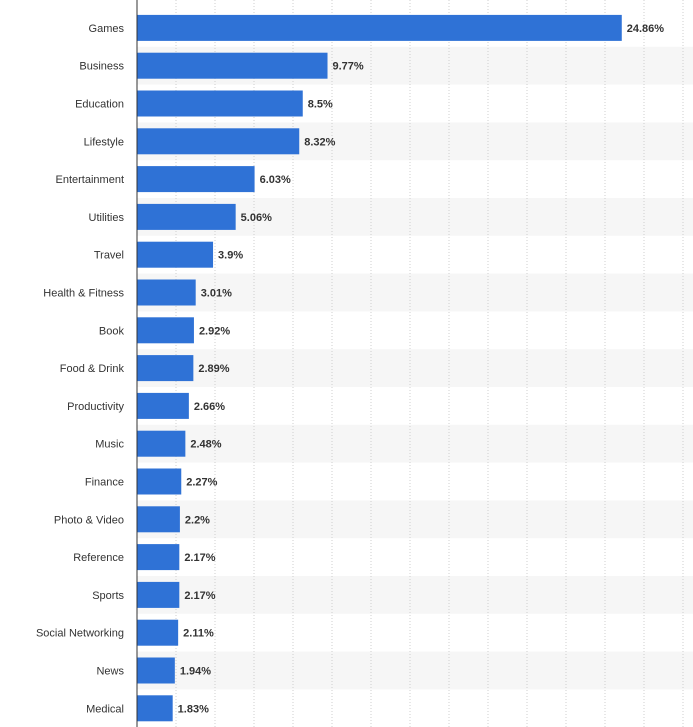  What do you see at coordinates (209, 407) in the screenshot?
I see `value-label: 2.66%` at bounding box center [209, 407].